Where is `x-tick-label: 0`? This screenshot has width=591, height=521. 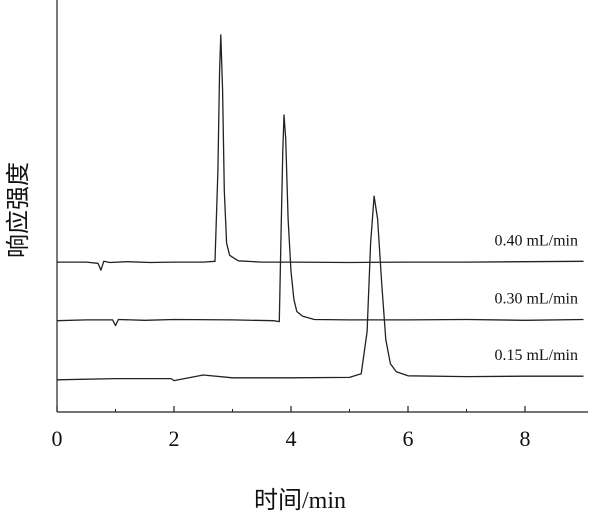 x-tick-label: 0 is located at coordinates (57, 438).